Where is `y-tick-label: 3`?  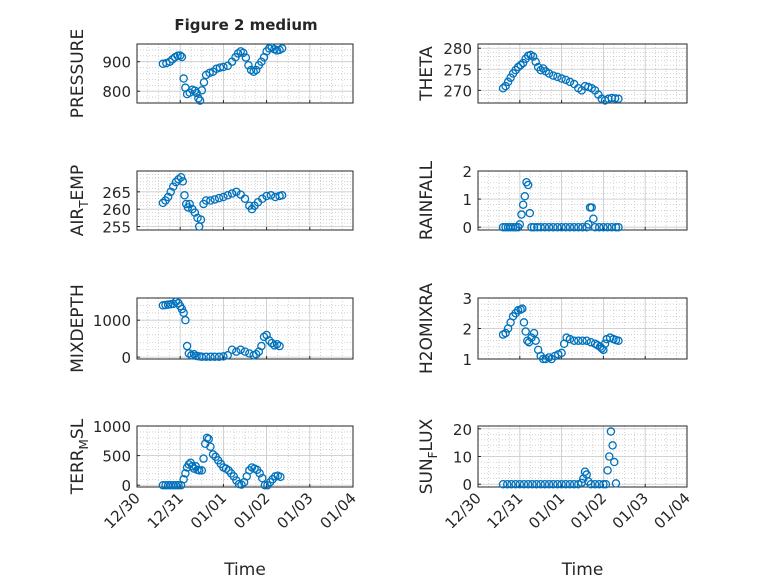
y-tick-label: 3 is located at coordinates (467, 299).